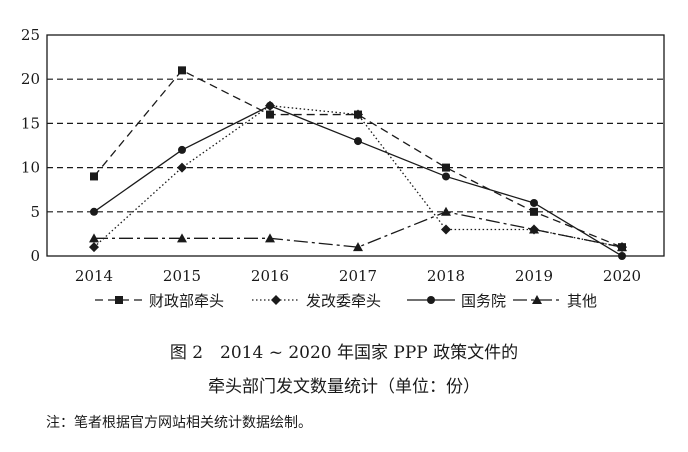 The height and width of the screenshot is (452, 688). I want to click on y-tick-label: 5, so click(35, 212).